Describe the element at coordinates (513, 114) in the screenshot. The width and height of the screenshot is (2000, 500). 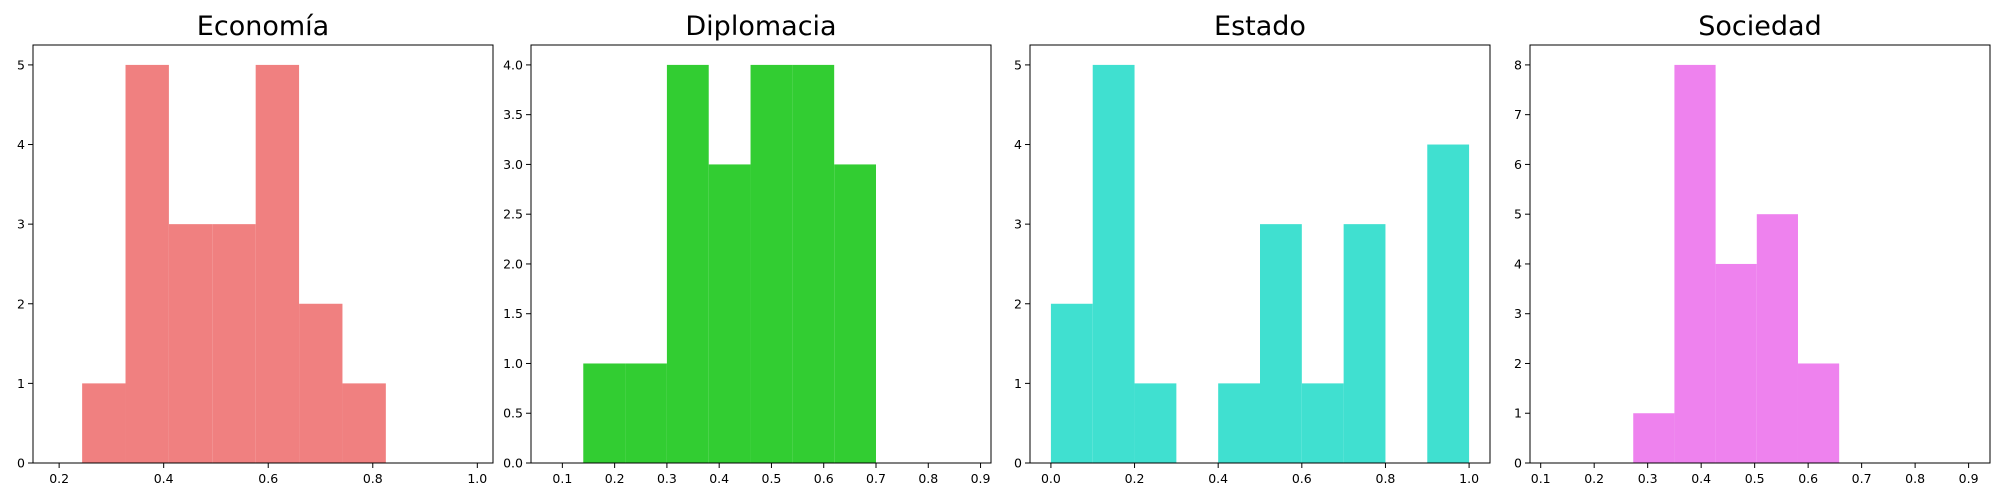
I see `y-tick-label: 3.5` at that location.